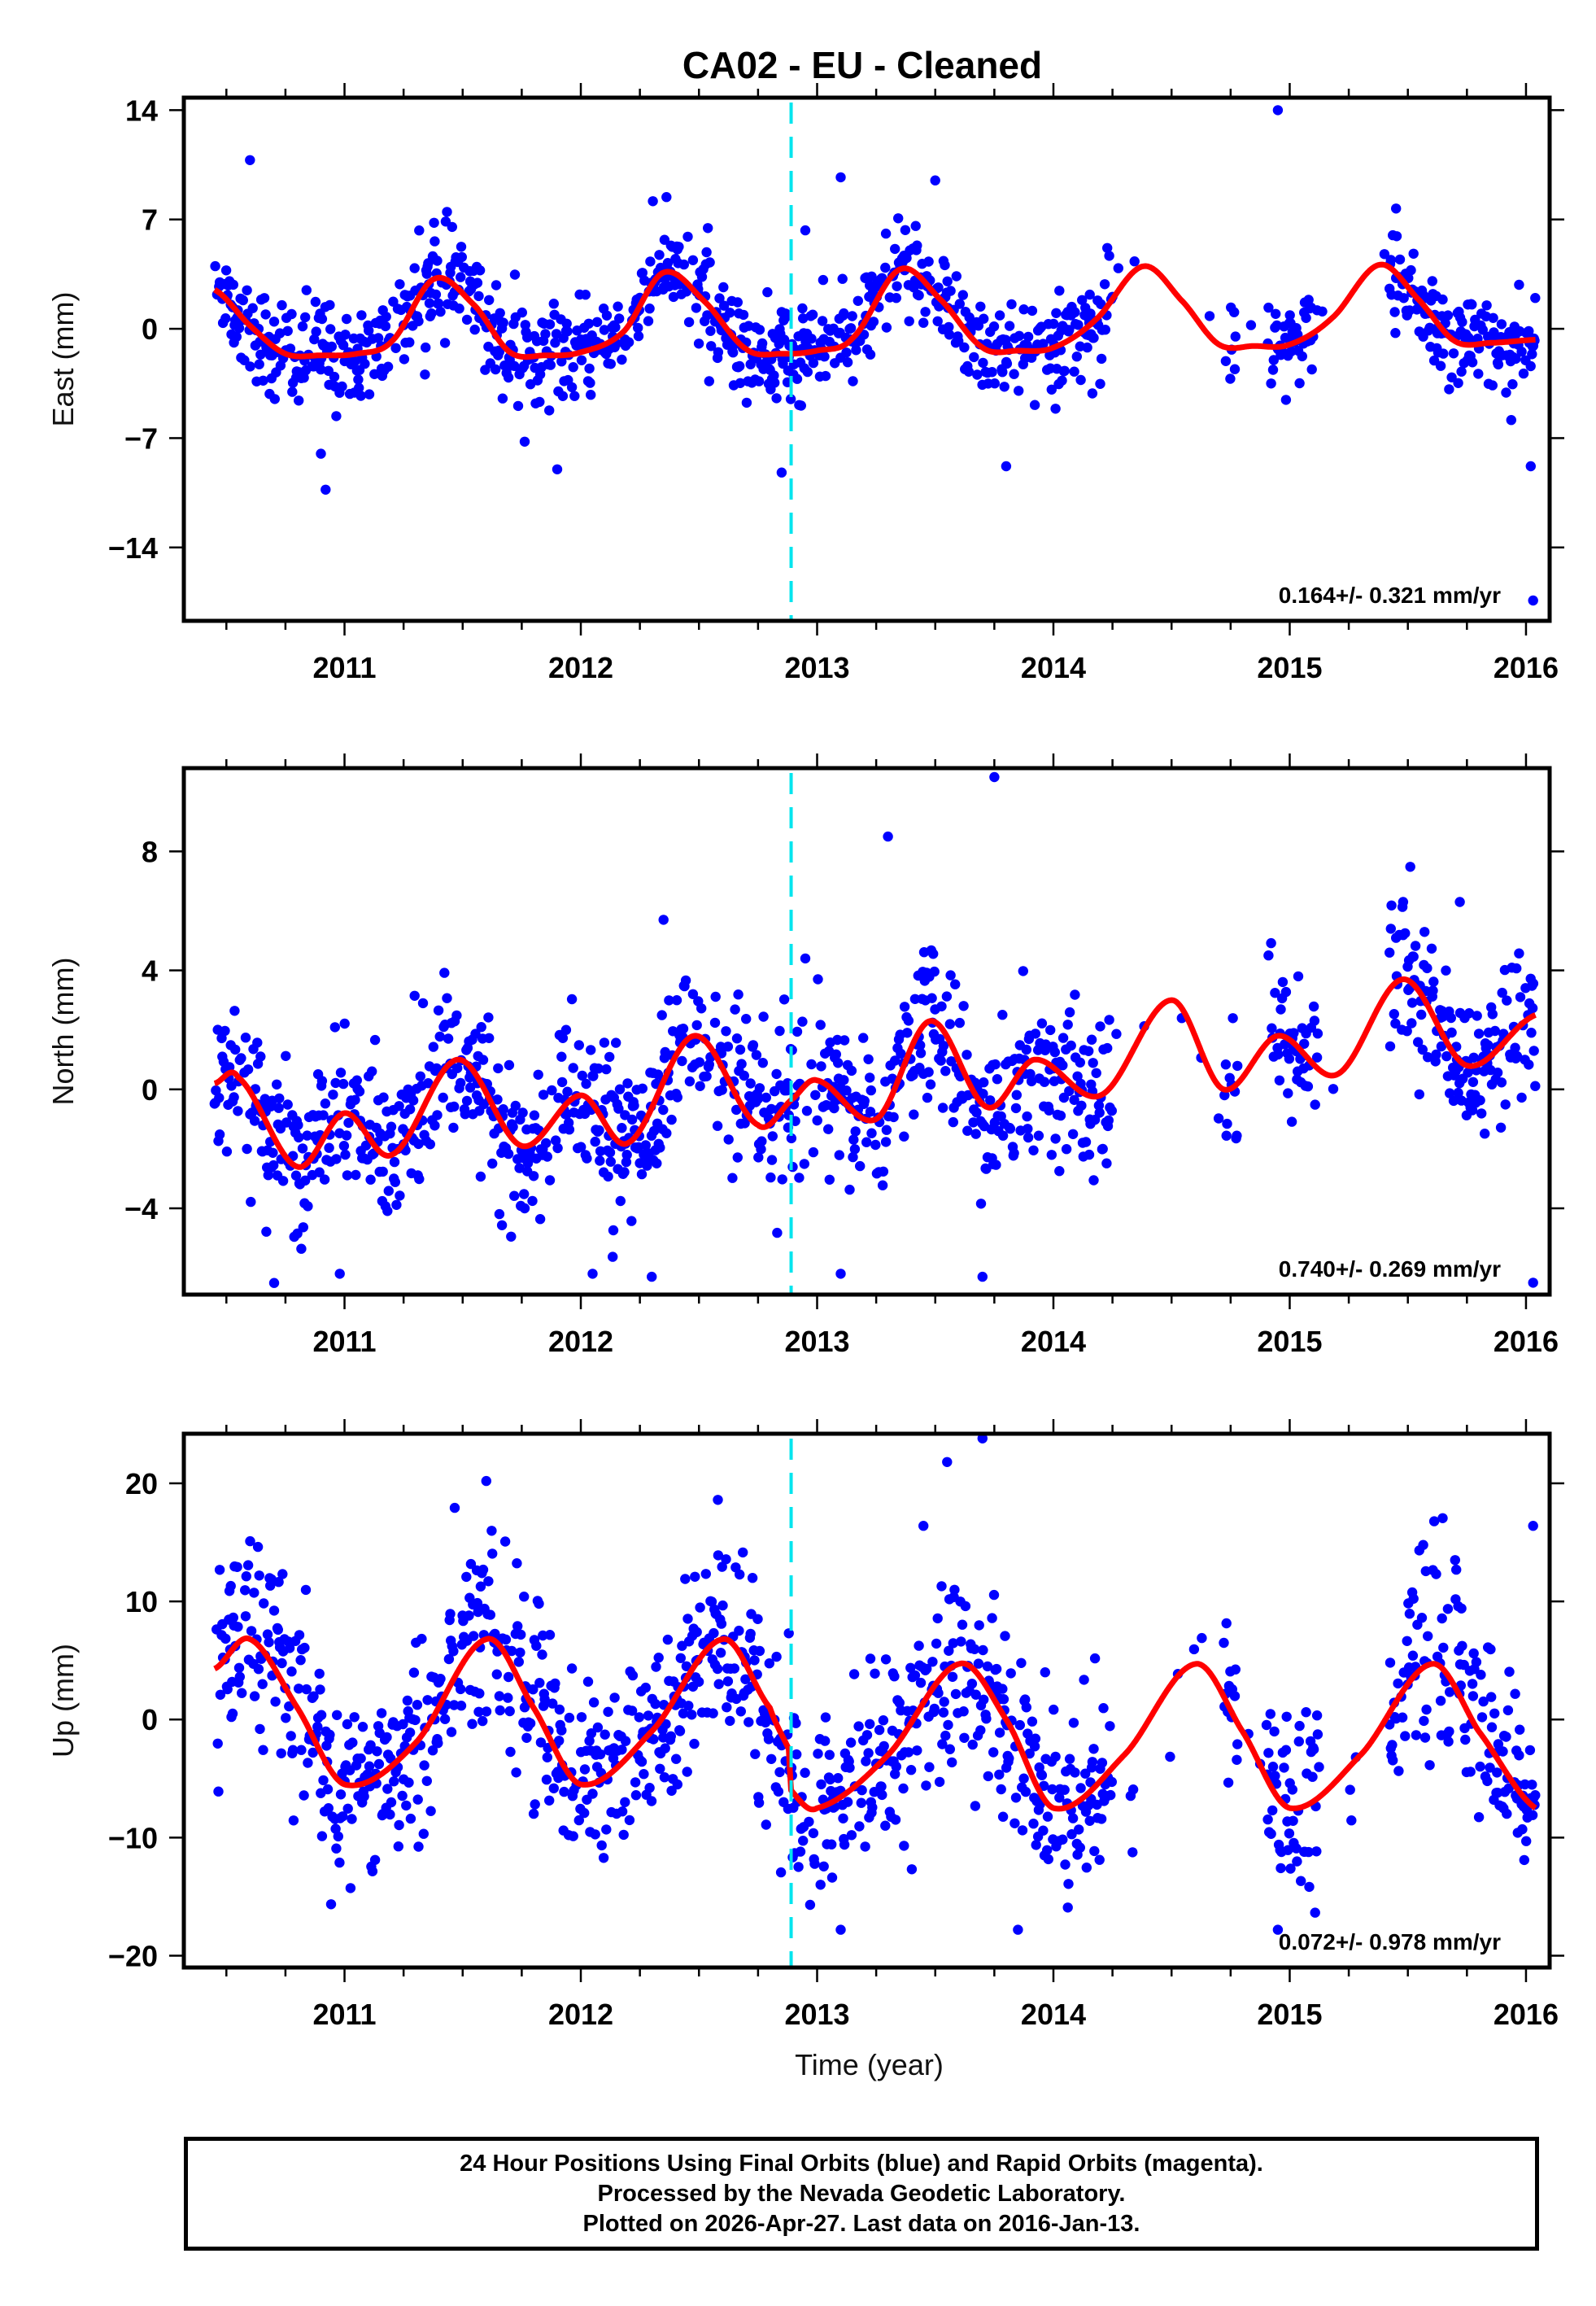  I want to click on y-tick-label: 4, so click(150, 971).